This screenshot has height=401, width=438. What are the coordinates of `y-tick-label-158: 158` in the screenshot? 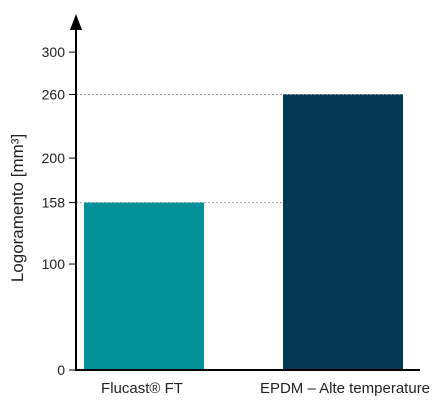 It's located at (54, 203).